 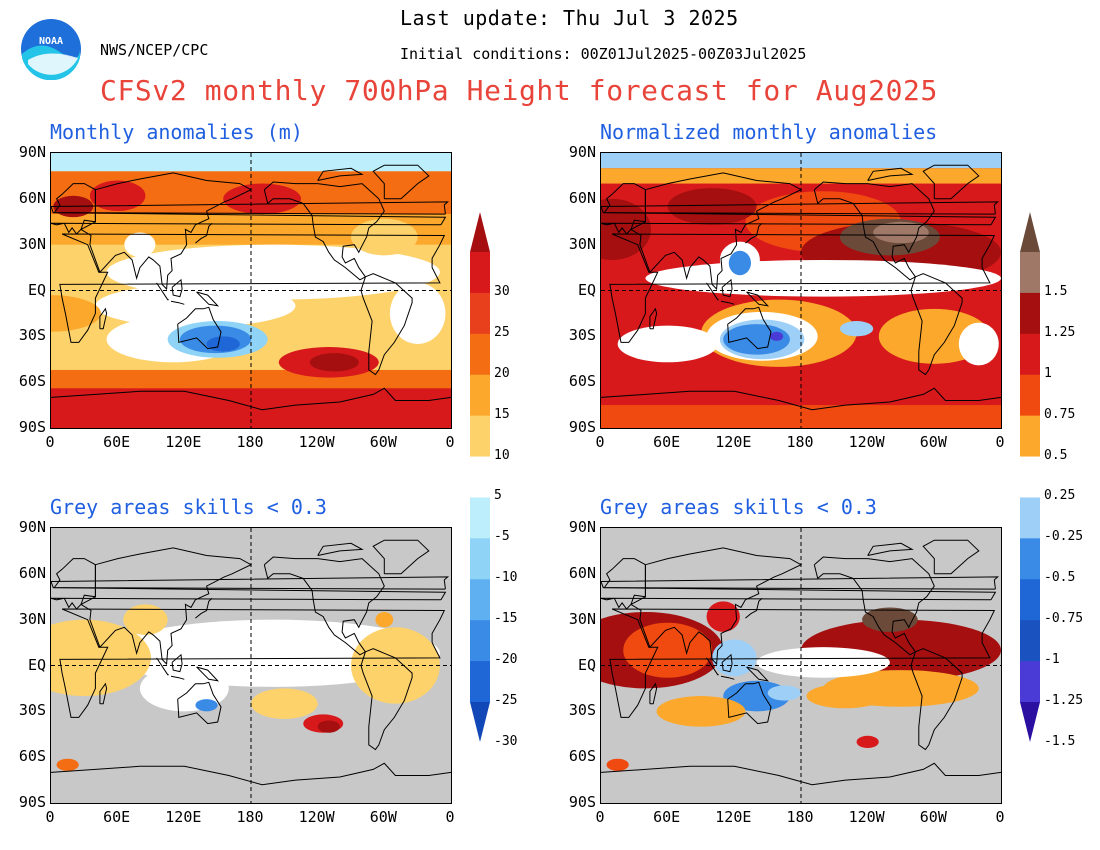 What do you see at coordinates (1064, 537) in the screenshot?
I see `colorbar-tick-label: -0.25` at bounding box center [1064, 537].